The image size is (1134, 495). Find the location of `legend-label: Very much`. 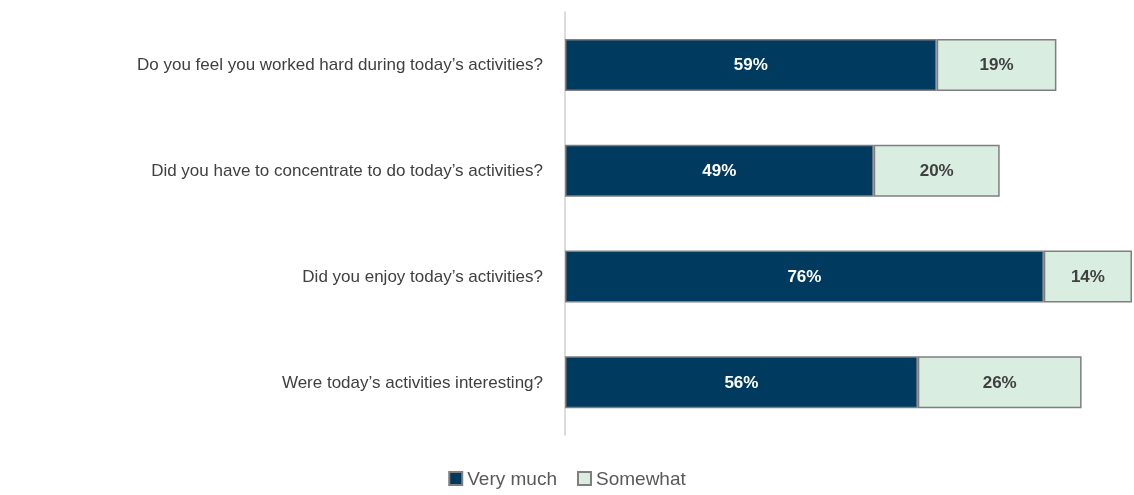

legend-label: Very much is located at coordinates (512, 478).